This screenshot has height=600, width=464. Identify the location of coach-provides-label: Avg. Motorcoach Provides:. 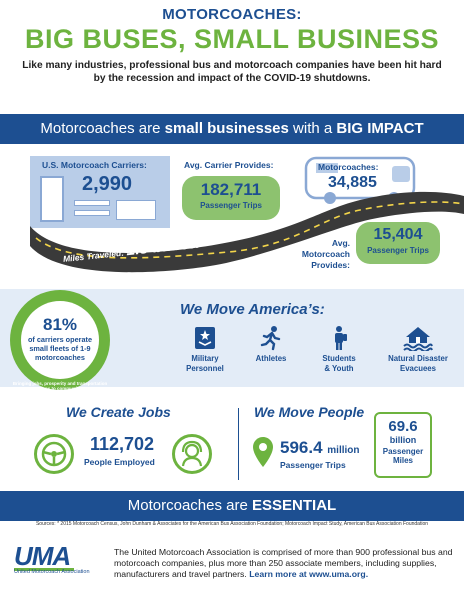
(317, 254).